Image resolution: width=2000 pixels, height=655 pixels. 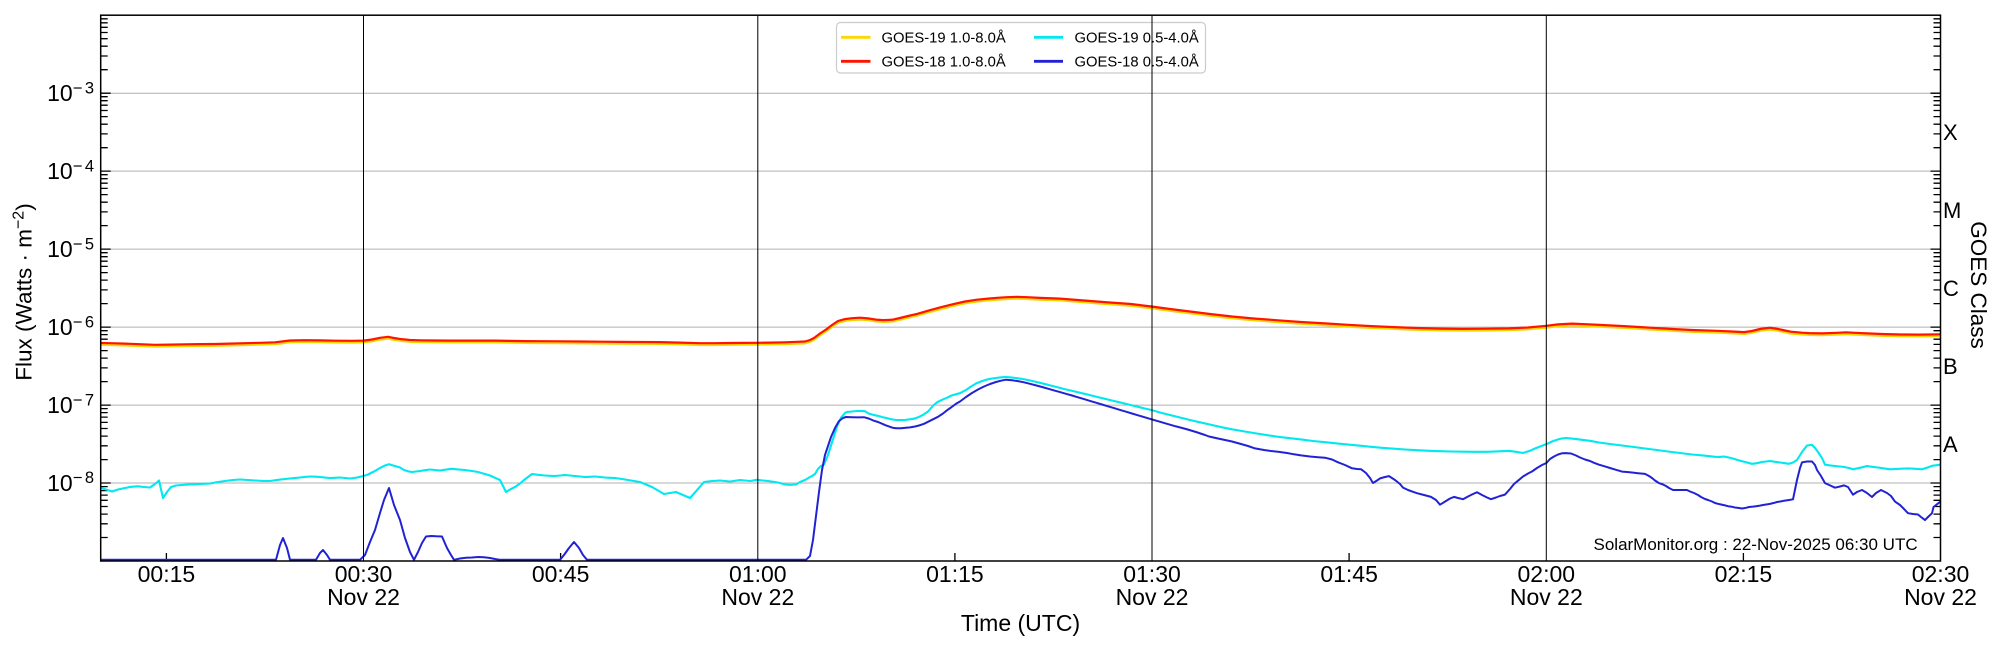 I want to click on svg-text: 00:30, so click(x=364, y=574).